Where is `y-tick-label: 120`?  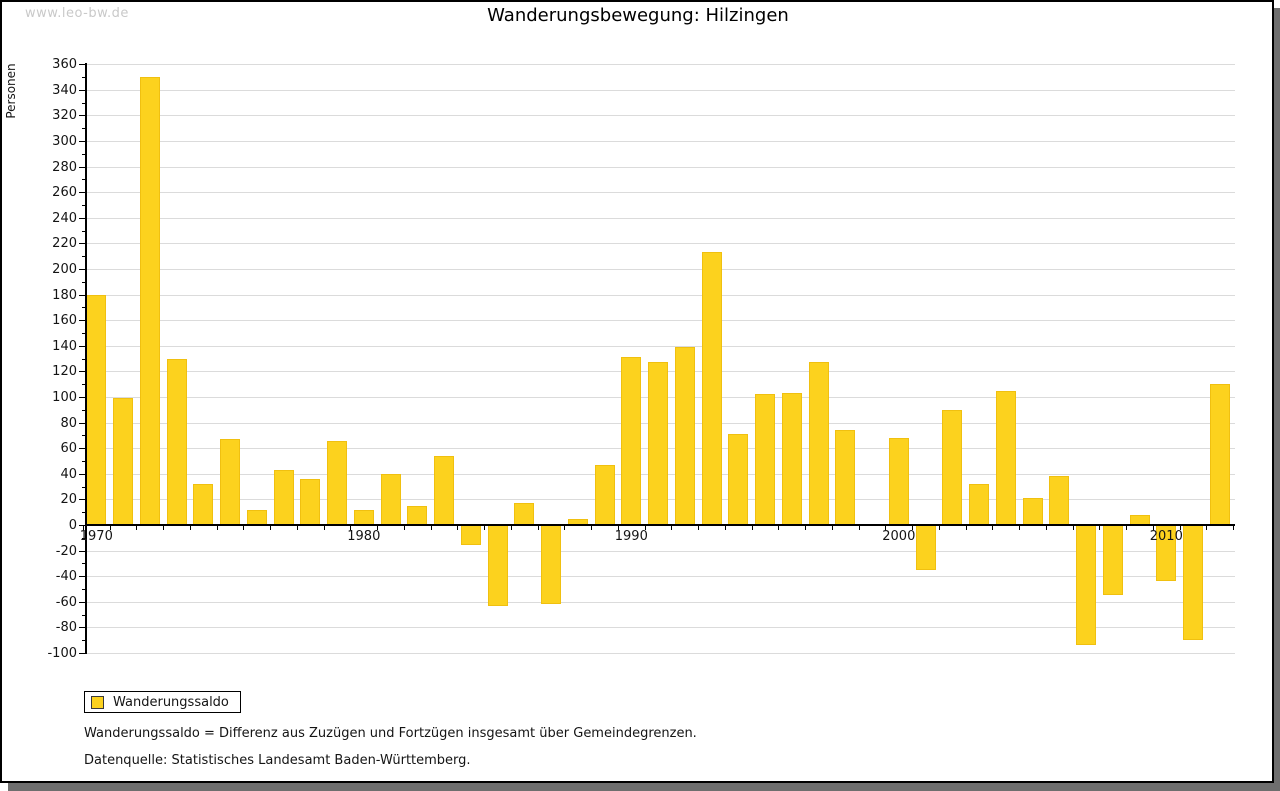
y-tick-label: 120 is located at coordinates (64, 372).